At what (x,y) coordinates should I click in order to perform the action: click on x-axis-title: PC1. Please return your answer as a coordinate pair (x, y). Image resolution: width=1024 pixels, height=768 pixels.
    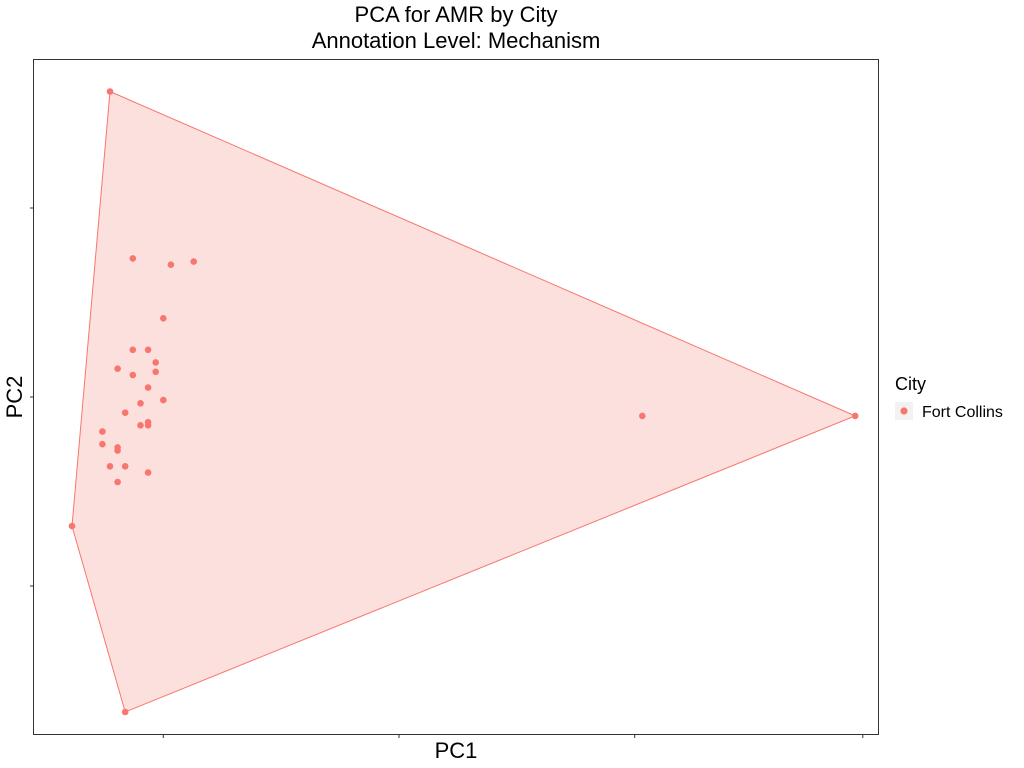
    Looking at the image, I should click on (456, 750).